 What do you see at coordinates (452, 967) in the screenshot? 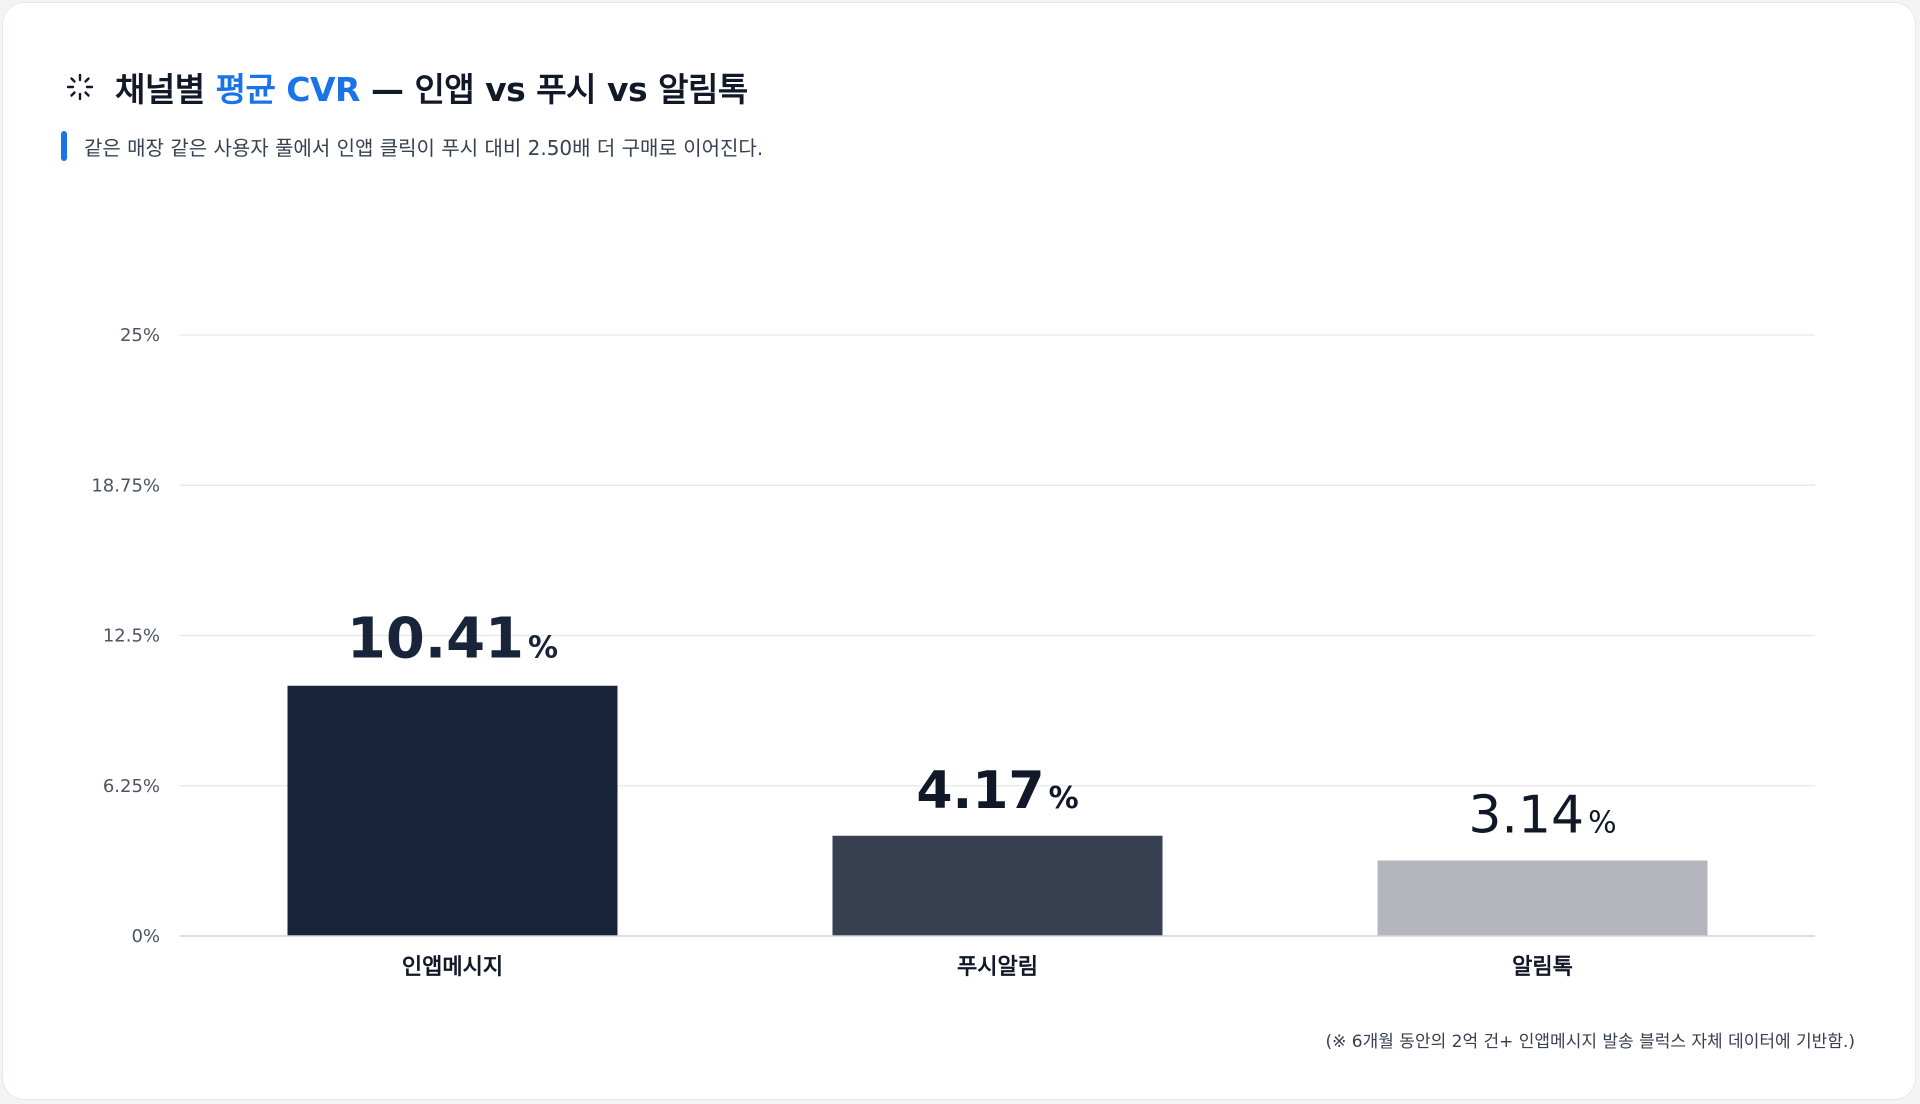
I see `x-tick-label: 인앱메시지` at bounding box center [452, 967].